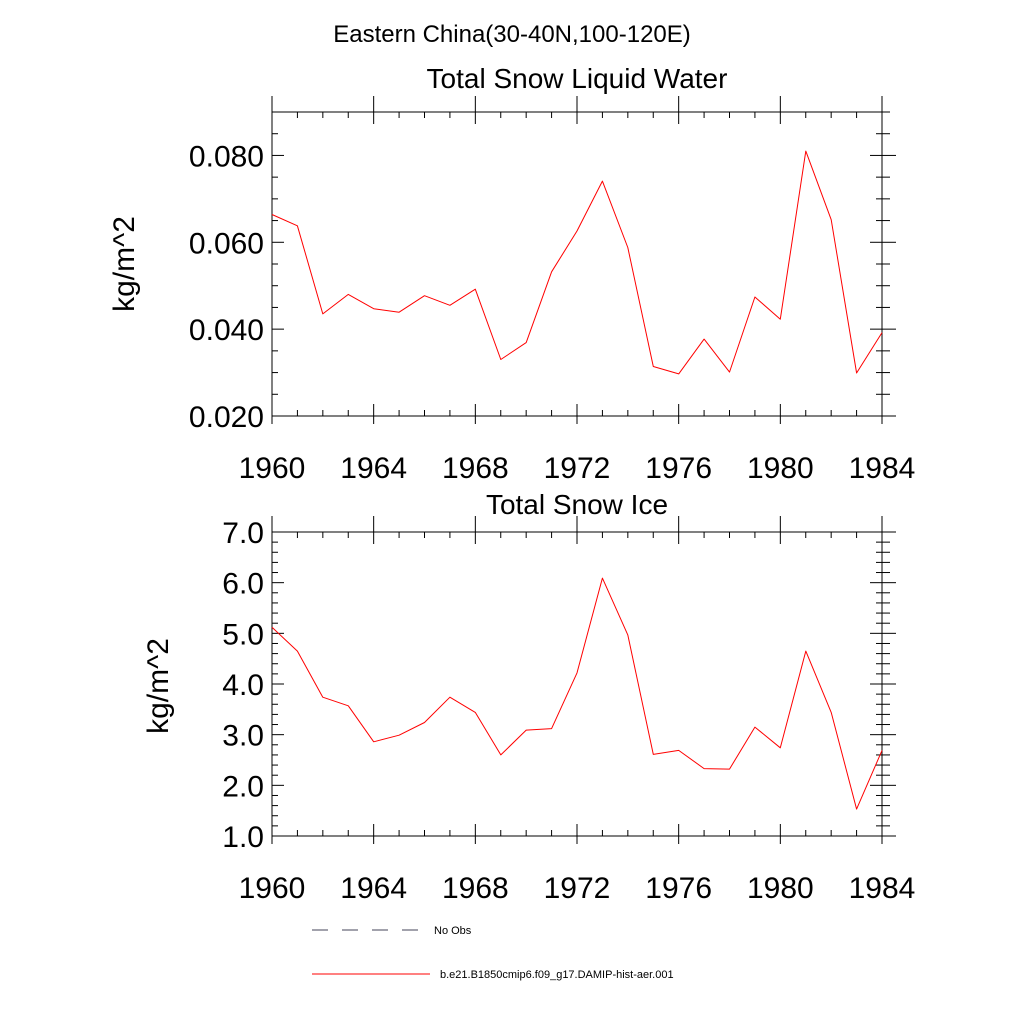  What do you see at coordinates (226, 243) in the screenshot?
I see `y-tick-label: 0.060` at bounding box center [226, 243].